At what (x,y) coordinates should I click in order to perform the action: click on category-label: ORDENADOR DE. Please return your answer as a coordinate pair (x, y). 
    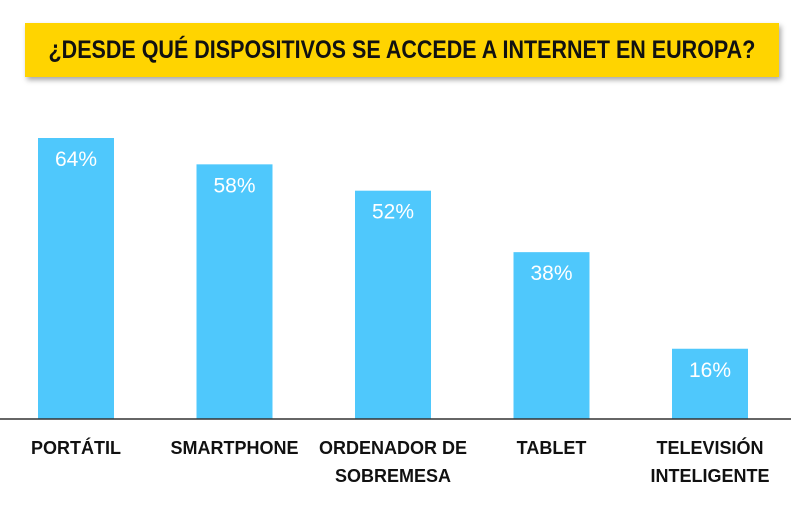
    Looking at the image, I should click on (393, 448).